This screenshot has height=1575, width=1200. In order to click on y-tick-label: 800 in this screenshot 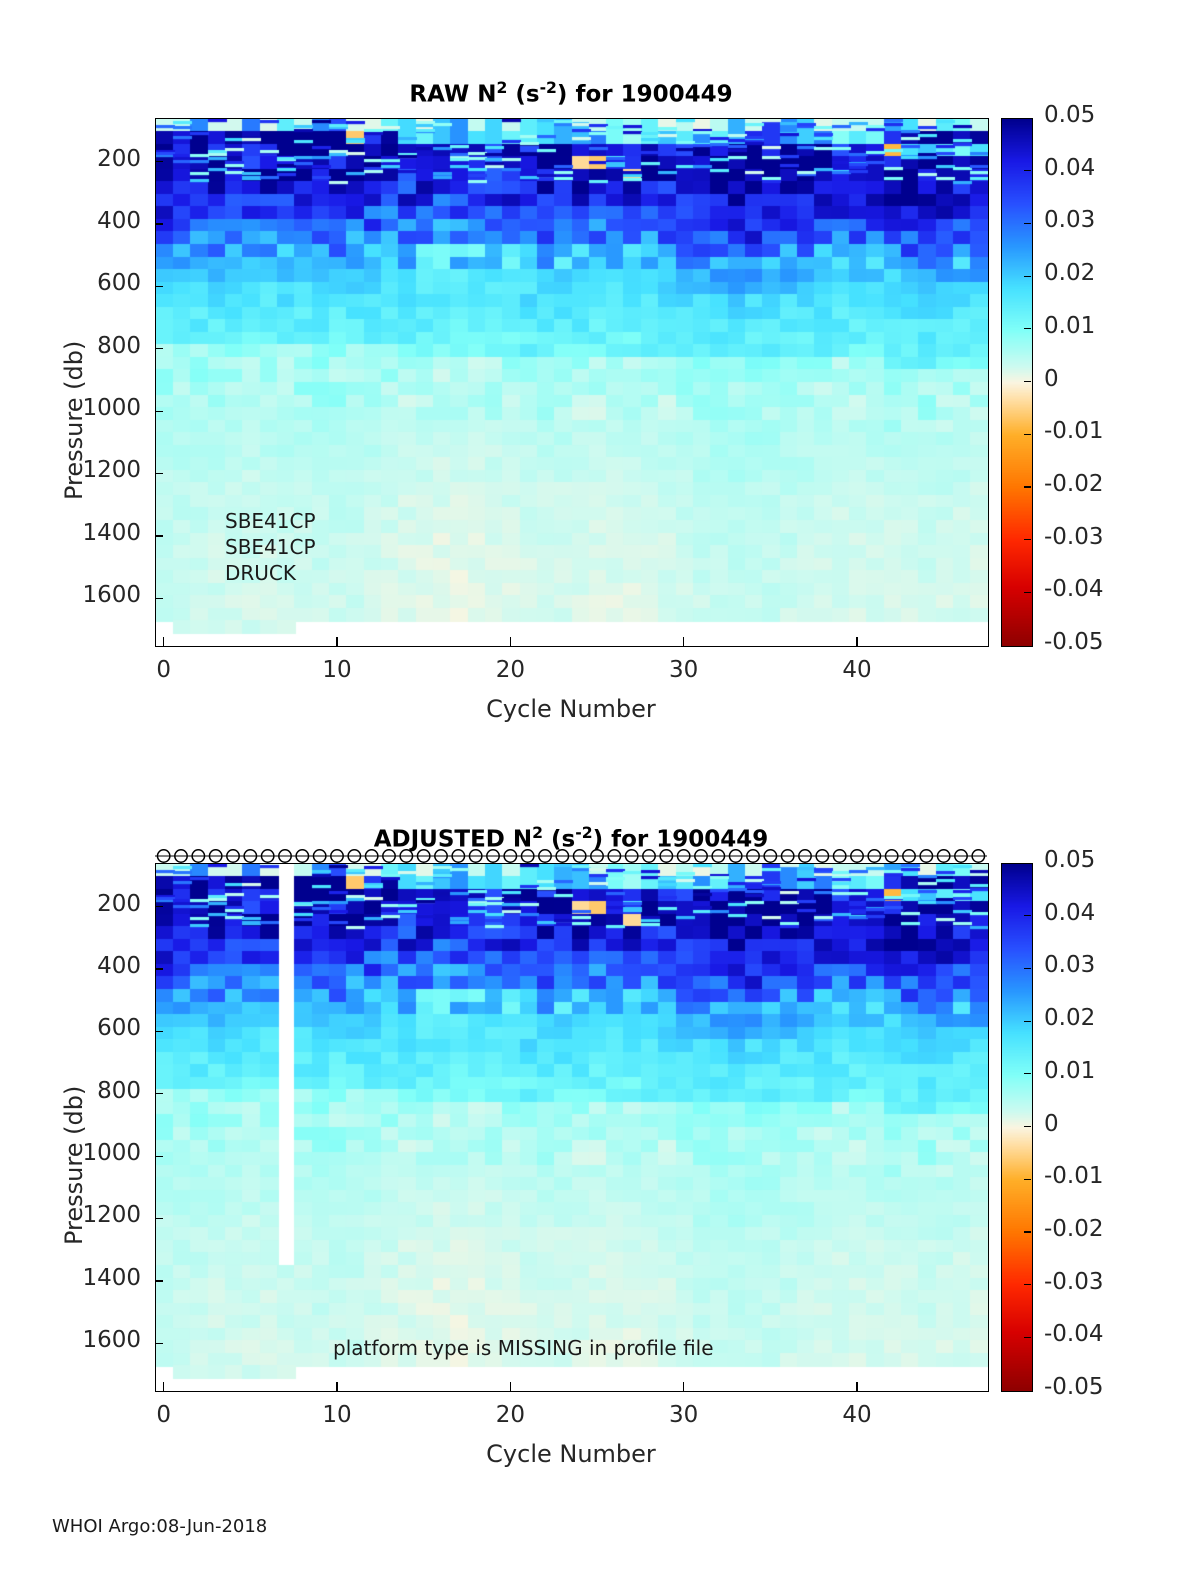, I will do `click(119, 1090)`.